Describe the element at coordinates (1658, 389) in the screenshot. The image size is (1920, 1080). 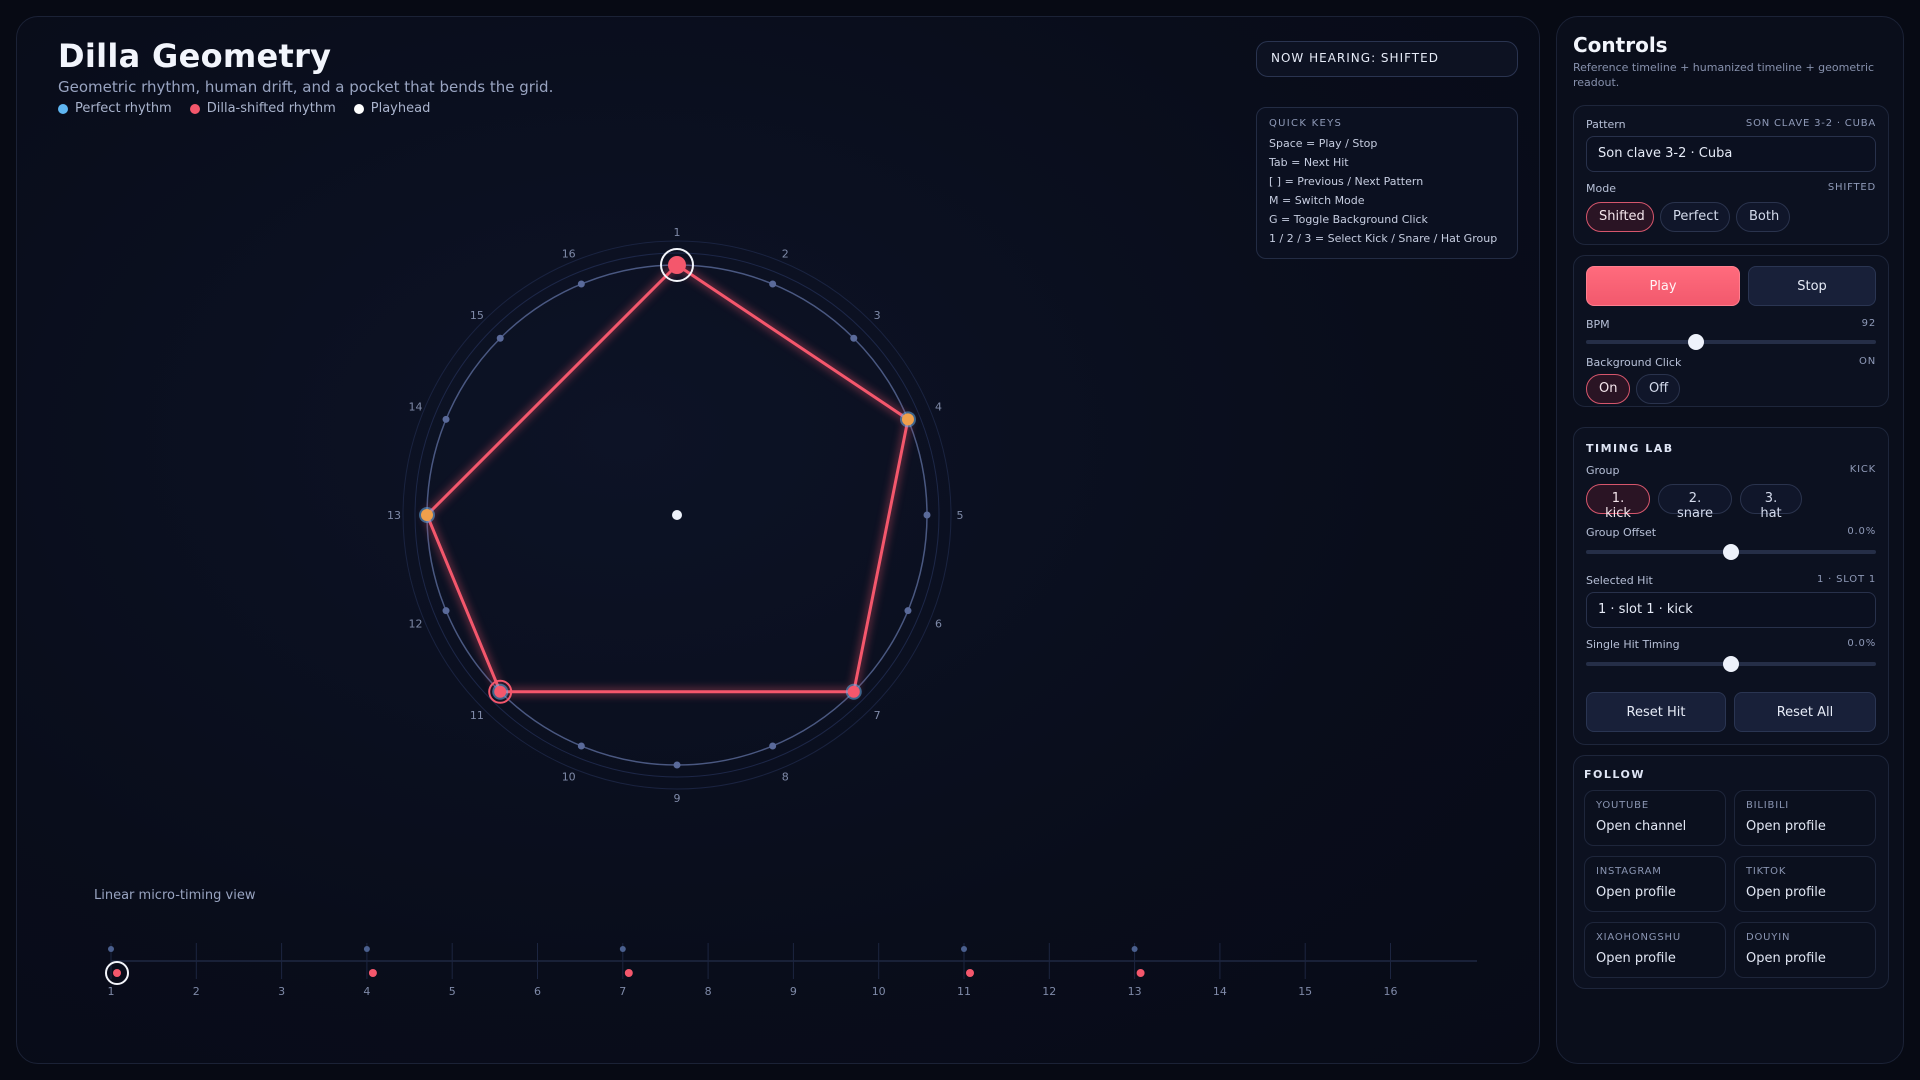
I see `click-off-button: Off` at that location.